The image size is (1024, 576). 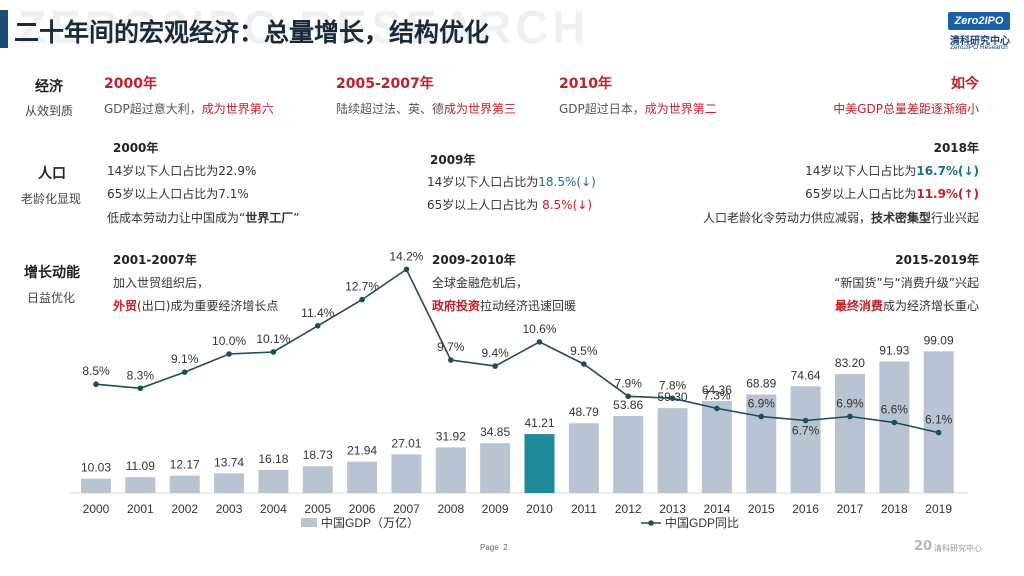 What do you see at coordinates (155, 260) in the screenshot?
I see `growth-p1-year: 2001-2007年` at bounding box center [155, 260].